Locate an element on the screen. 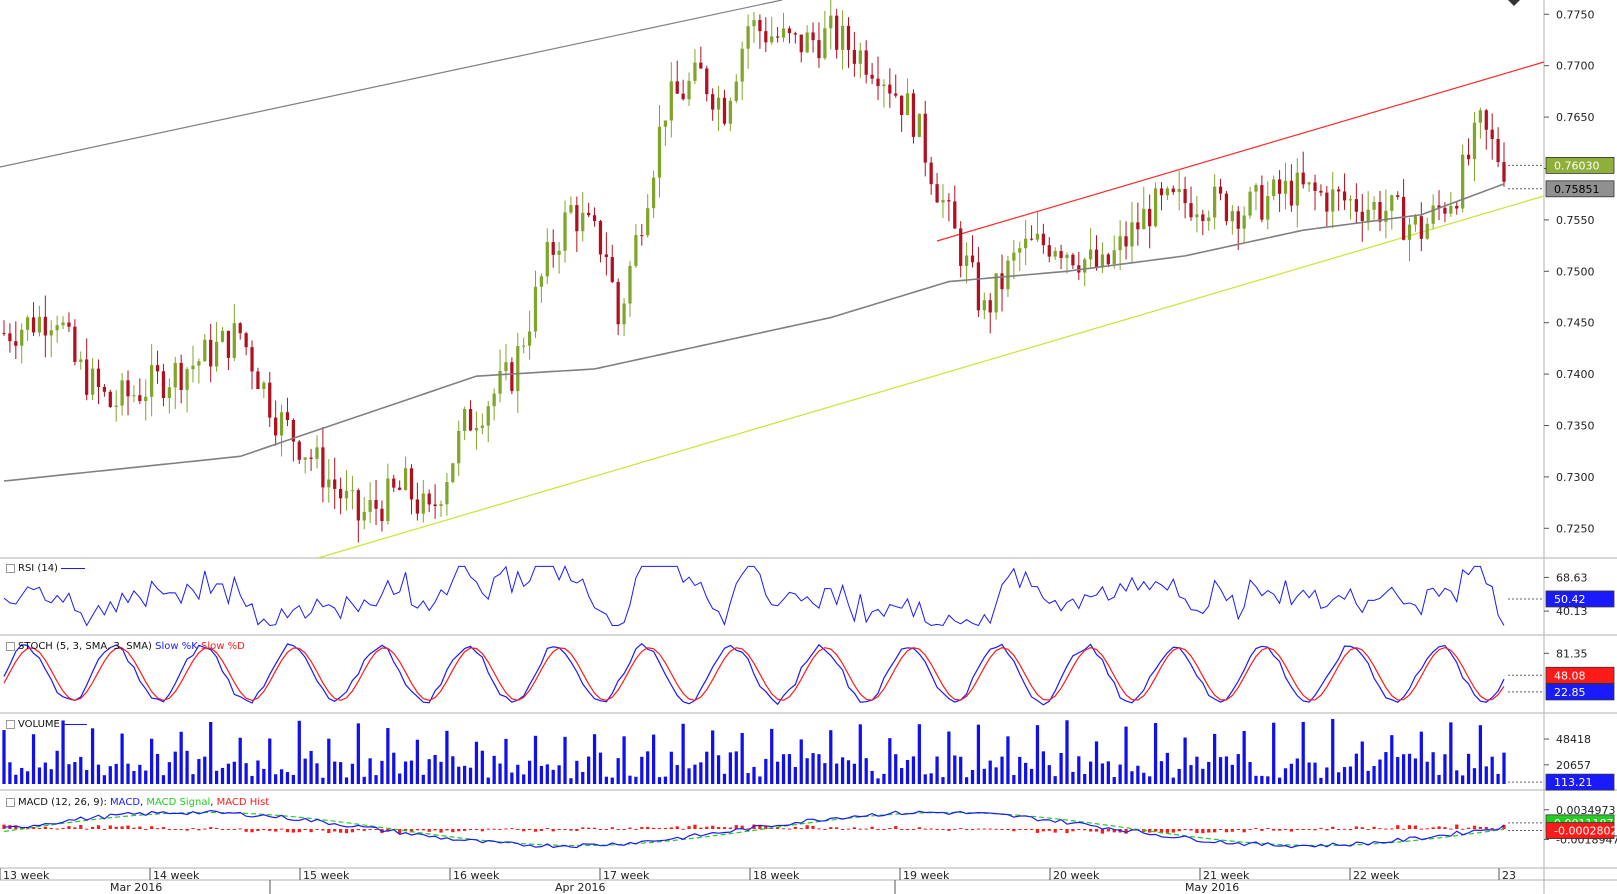 The width and height of the screenshot is (1617, 894). macd-signal-label: MACD Signal is located at coordinates (178, 802).